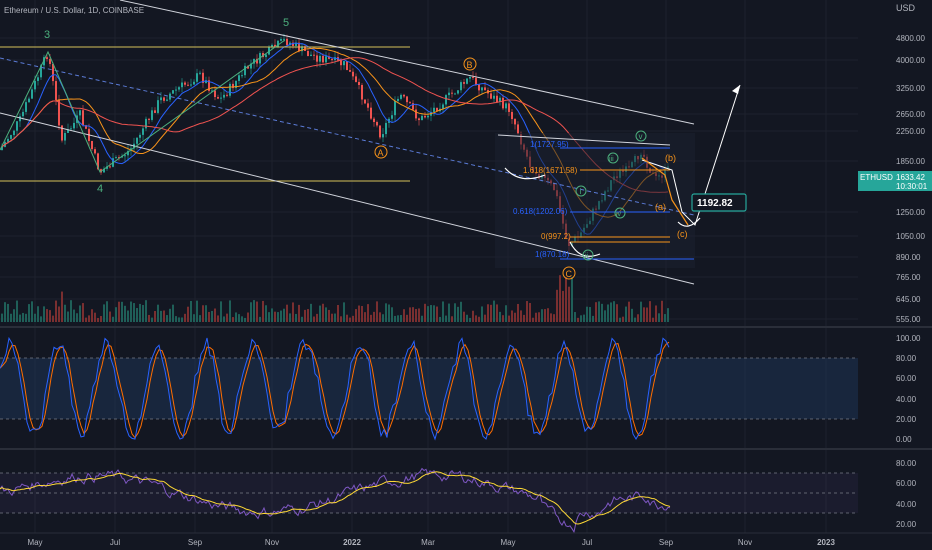  I want to click on time-tick-label: May, so click(34, 542).